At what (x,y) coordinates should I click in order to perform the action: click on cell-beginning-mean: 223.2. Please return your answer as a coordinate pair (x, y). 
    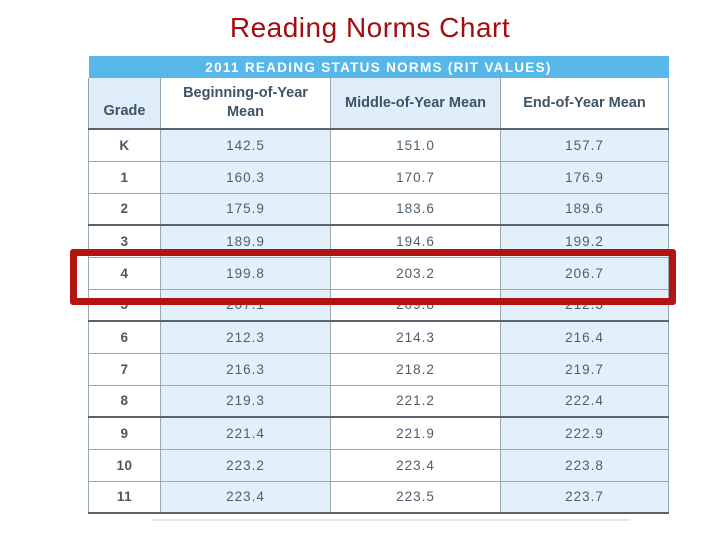
    Looking at the image, I should click on (245, 465).